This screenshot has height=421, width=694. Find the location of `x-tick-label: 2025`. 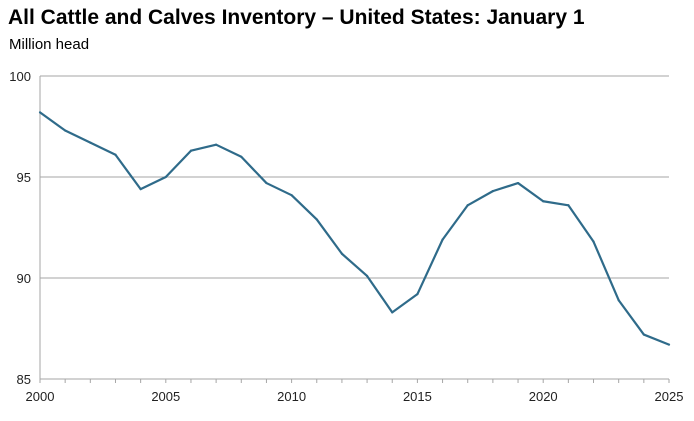

x-tick-label: 2025 is located at coordinates (669, 396).